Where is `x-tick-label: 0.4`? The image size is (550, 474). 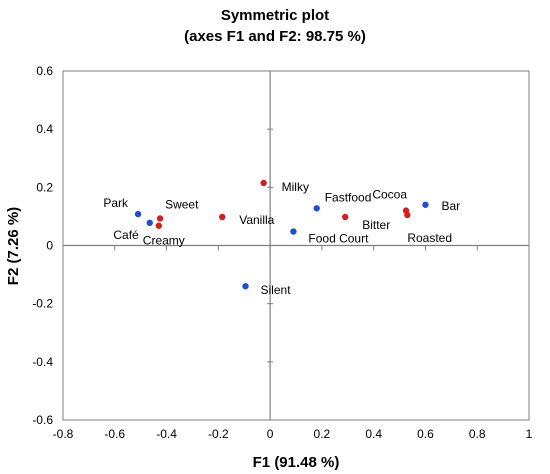
x-tick-label: 0.4 is located at coordinates (373, 434).